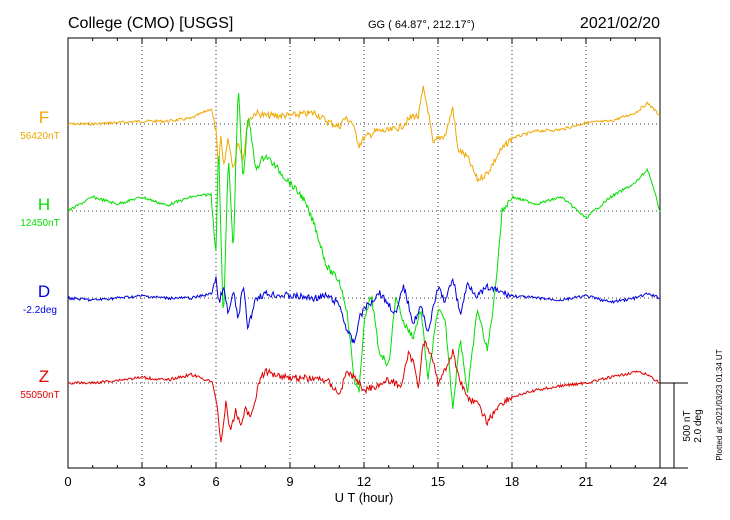 The height and width of the screenshot is (520, 730). What do you see at coordinates (40, 310) in the screenshot?
I see `series-baseline-D: -2.2deg` at bounding box center [40, 310].